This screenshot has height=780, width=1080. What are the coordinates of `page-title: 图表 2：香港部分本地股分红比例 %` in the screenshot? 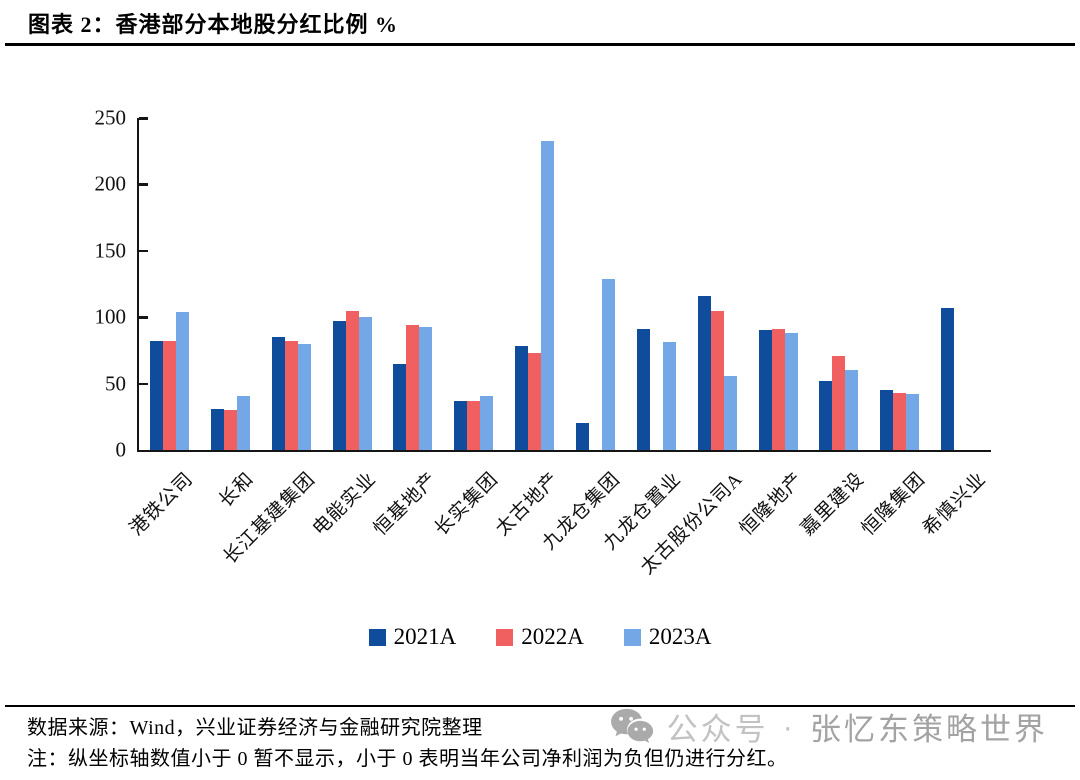 It's located at (213, 24).